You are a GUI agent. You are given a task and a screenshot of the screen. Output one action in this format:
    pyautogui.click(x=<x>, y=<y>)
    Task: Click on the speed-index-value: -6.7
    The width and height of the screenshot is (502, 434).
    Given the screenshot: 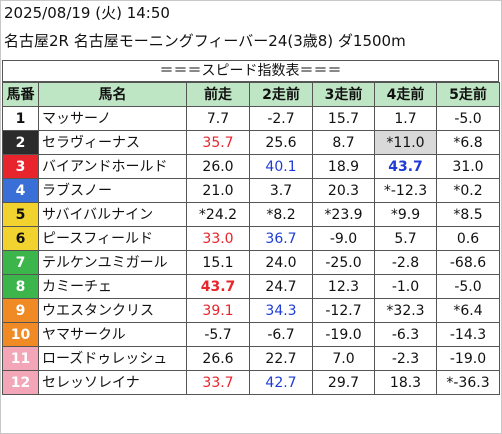 What is the action you would take?
    pyautogui.click(x=281, y=334)
    